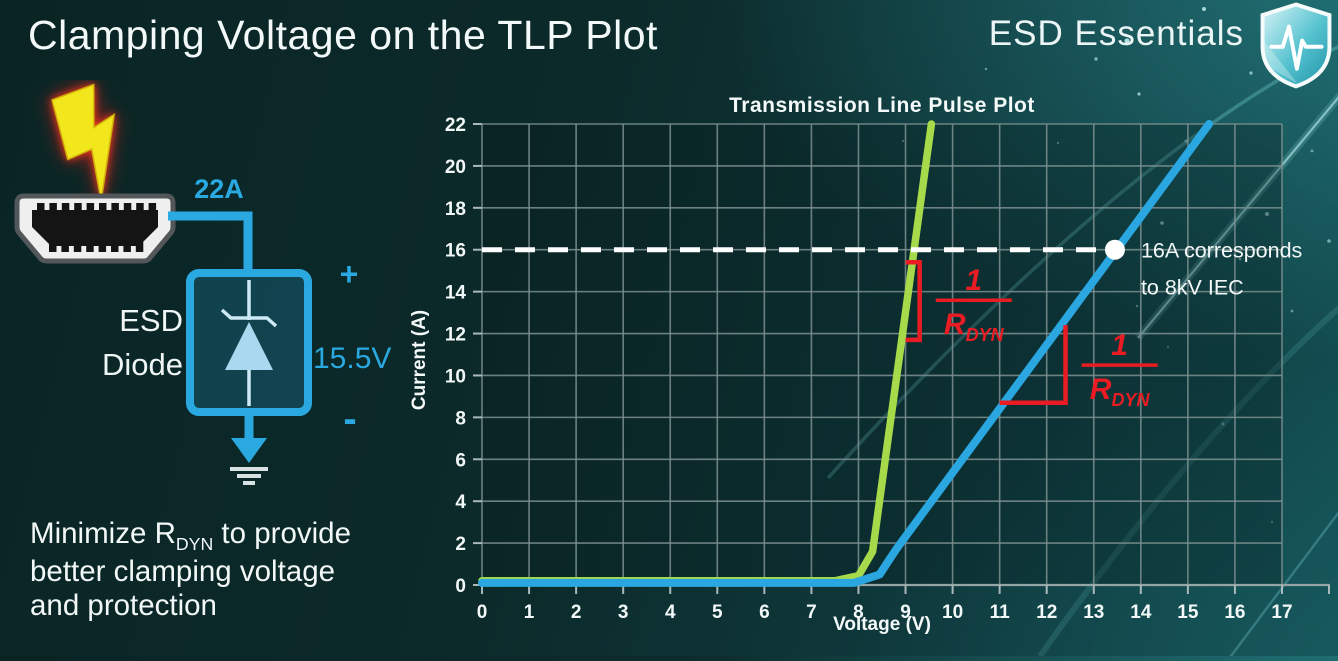 The height and width of the screenshot is (661, 1338). I want to click on y-tick-label: 8, so click(460, 418).